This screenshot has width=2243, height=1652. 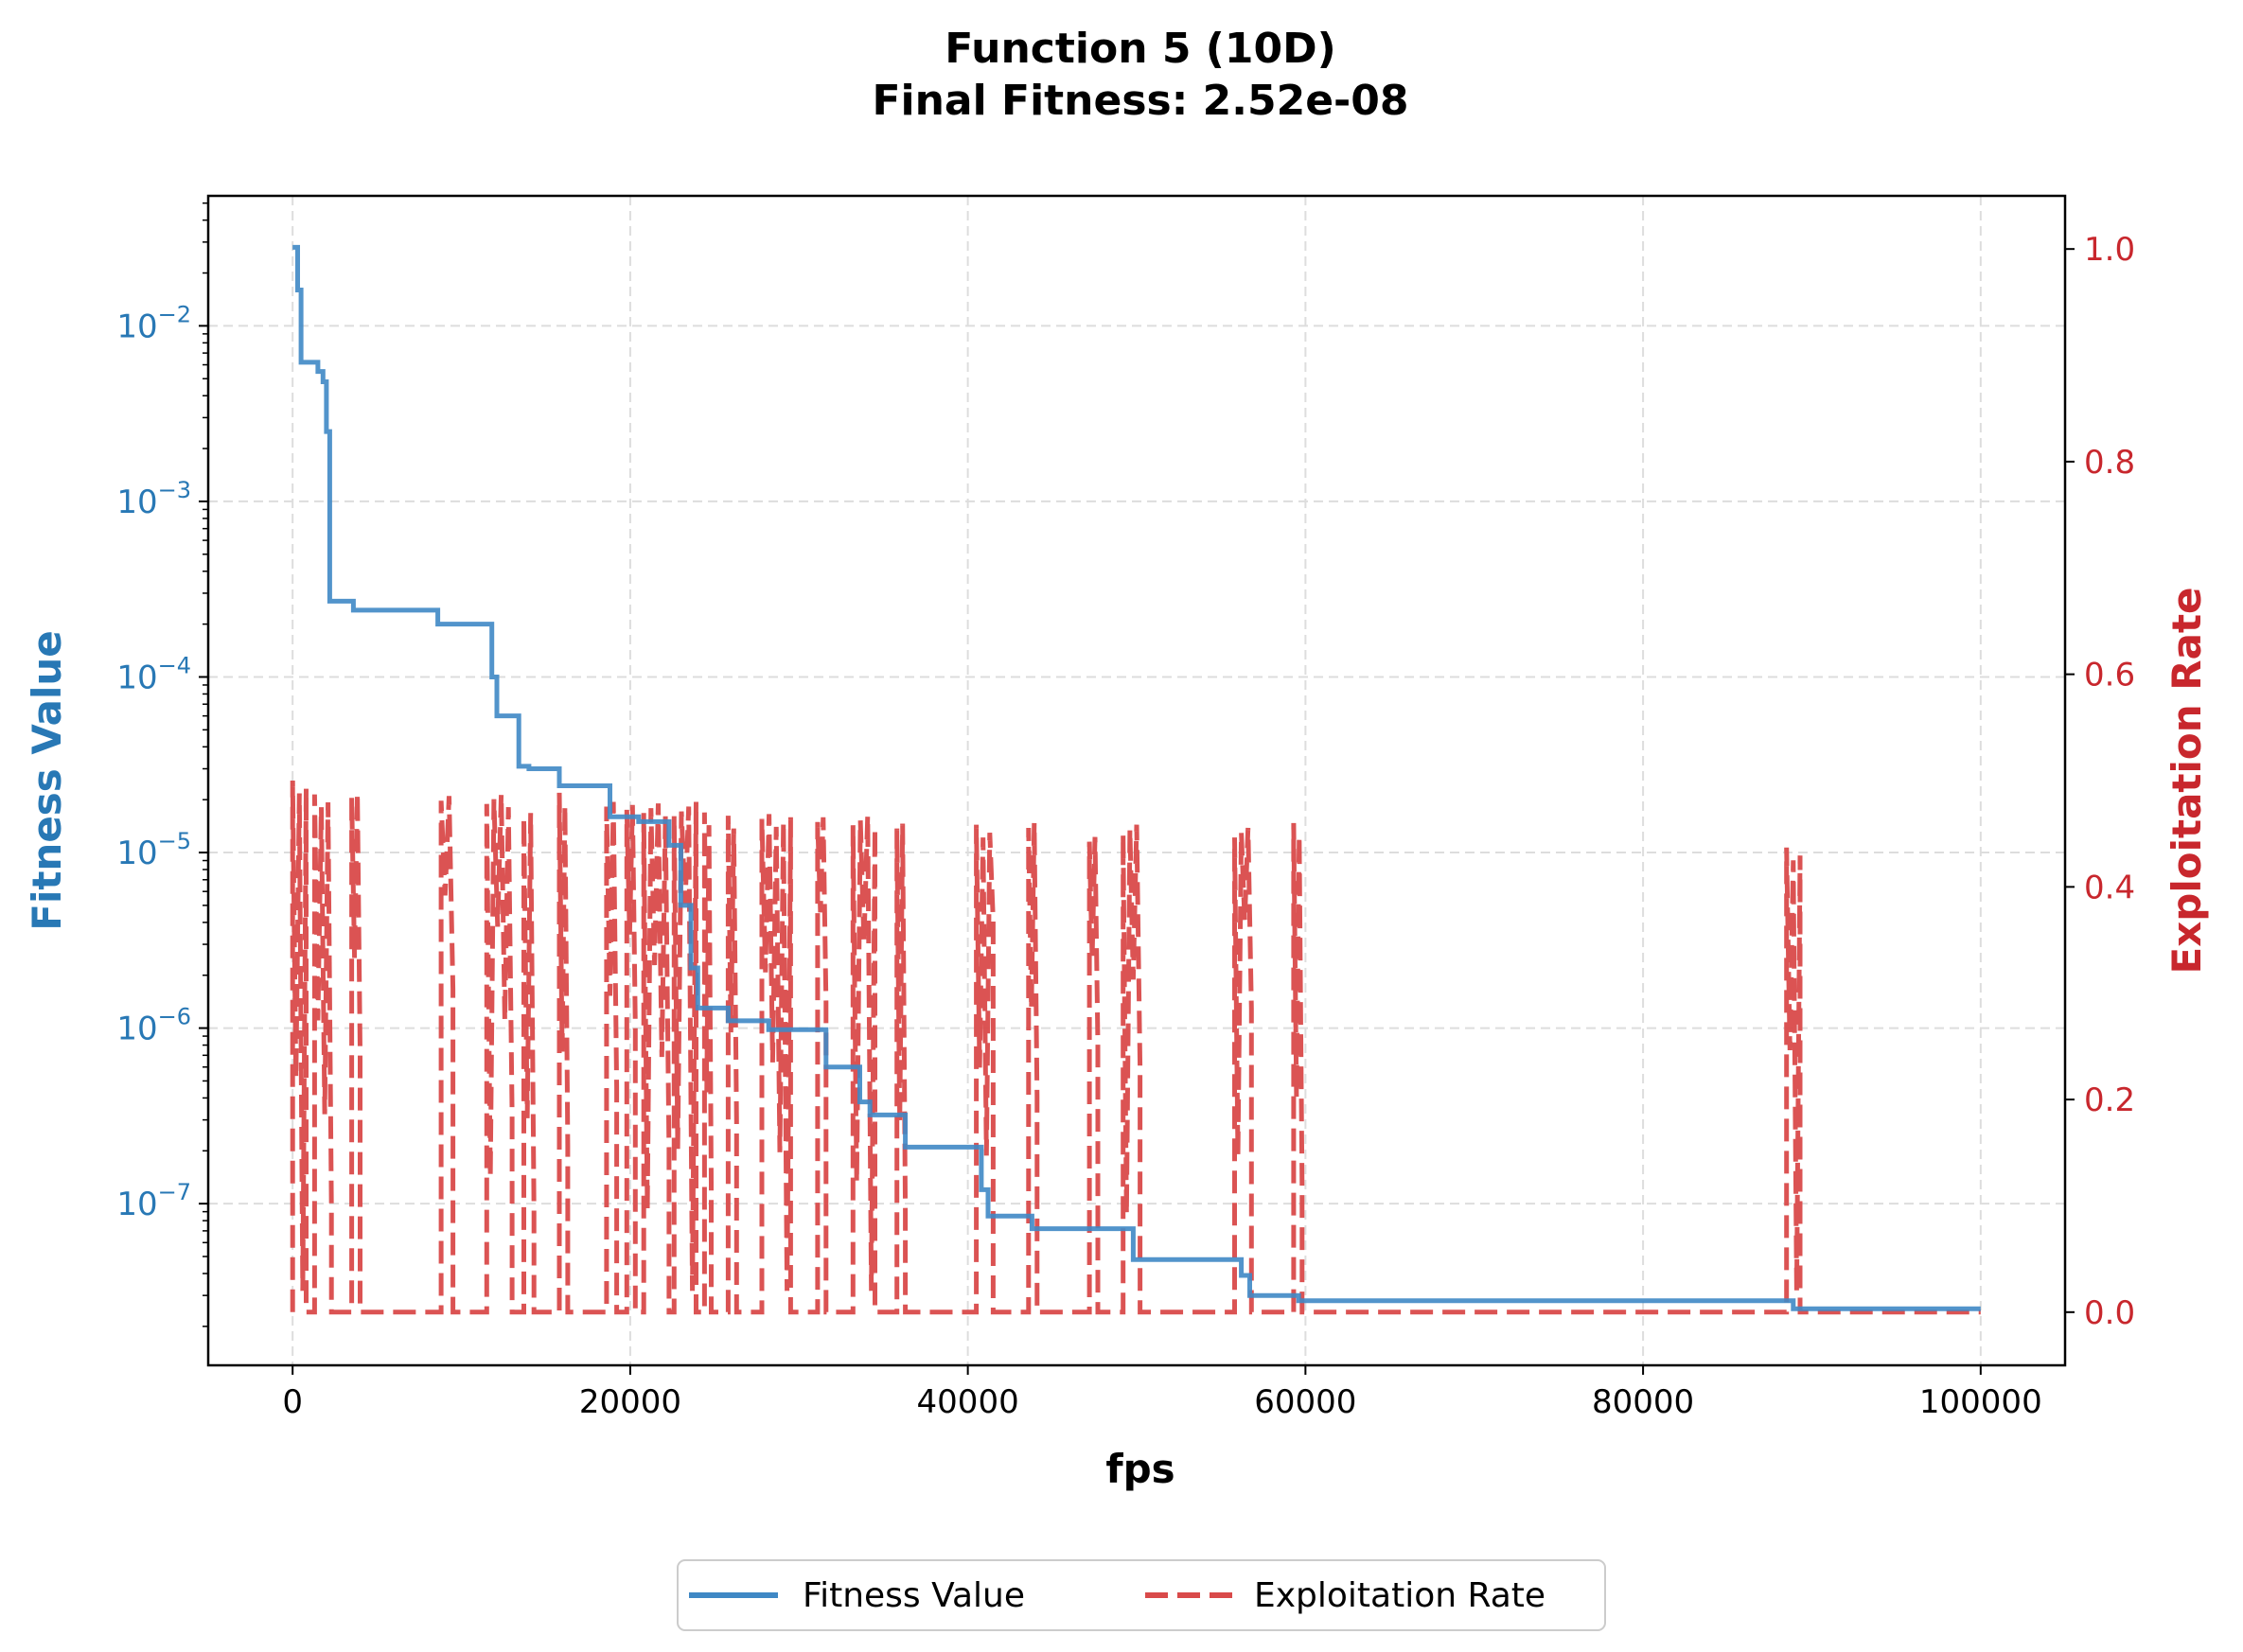 I want to click on x-axis-label: fps, so click(x=1139, y=1469).